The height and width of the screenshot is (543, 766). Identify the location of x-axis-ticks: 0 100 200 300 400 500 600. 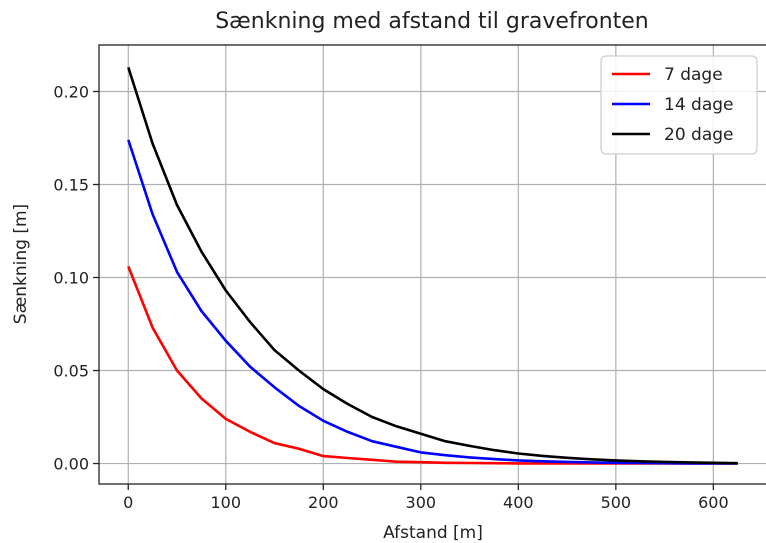
(426, 498).